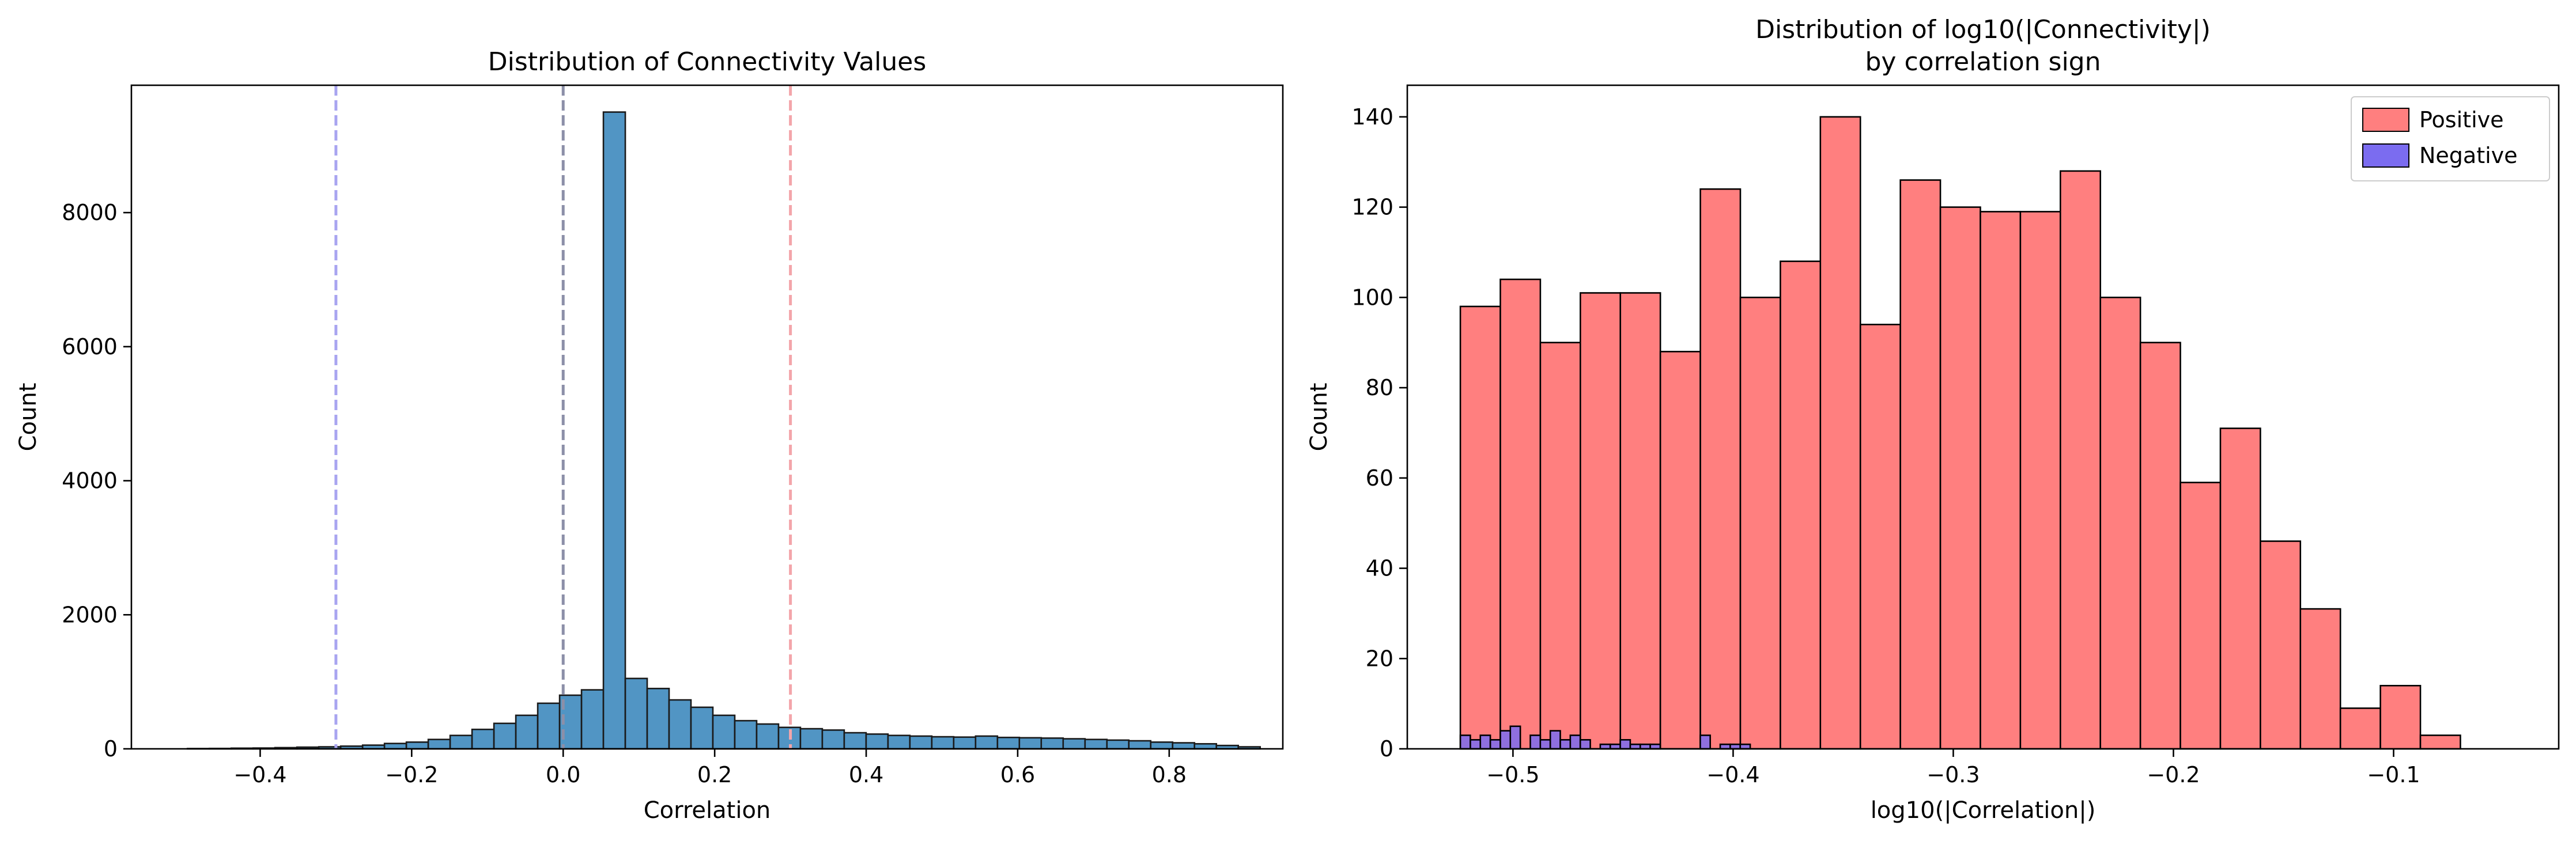  What do you see at coordinates (2461, 119) in the screenshot?
I see `legend-label-positive: Positive` at bounding box center [2461, 119].